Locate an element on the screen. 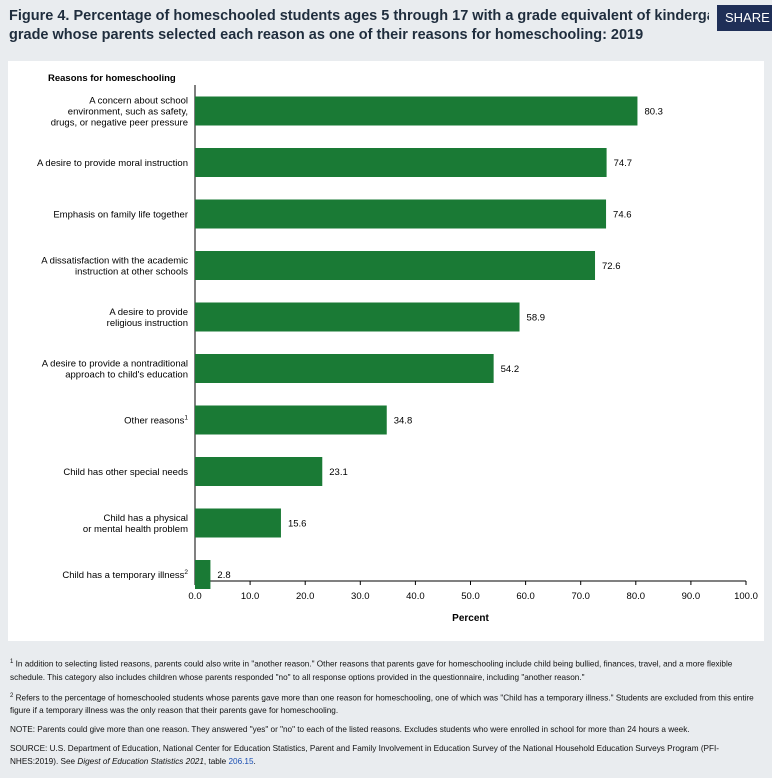 The height and width of the screenshot is (778, 772). x-tick-label: 80.0 is located at coordinates (636, 596).